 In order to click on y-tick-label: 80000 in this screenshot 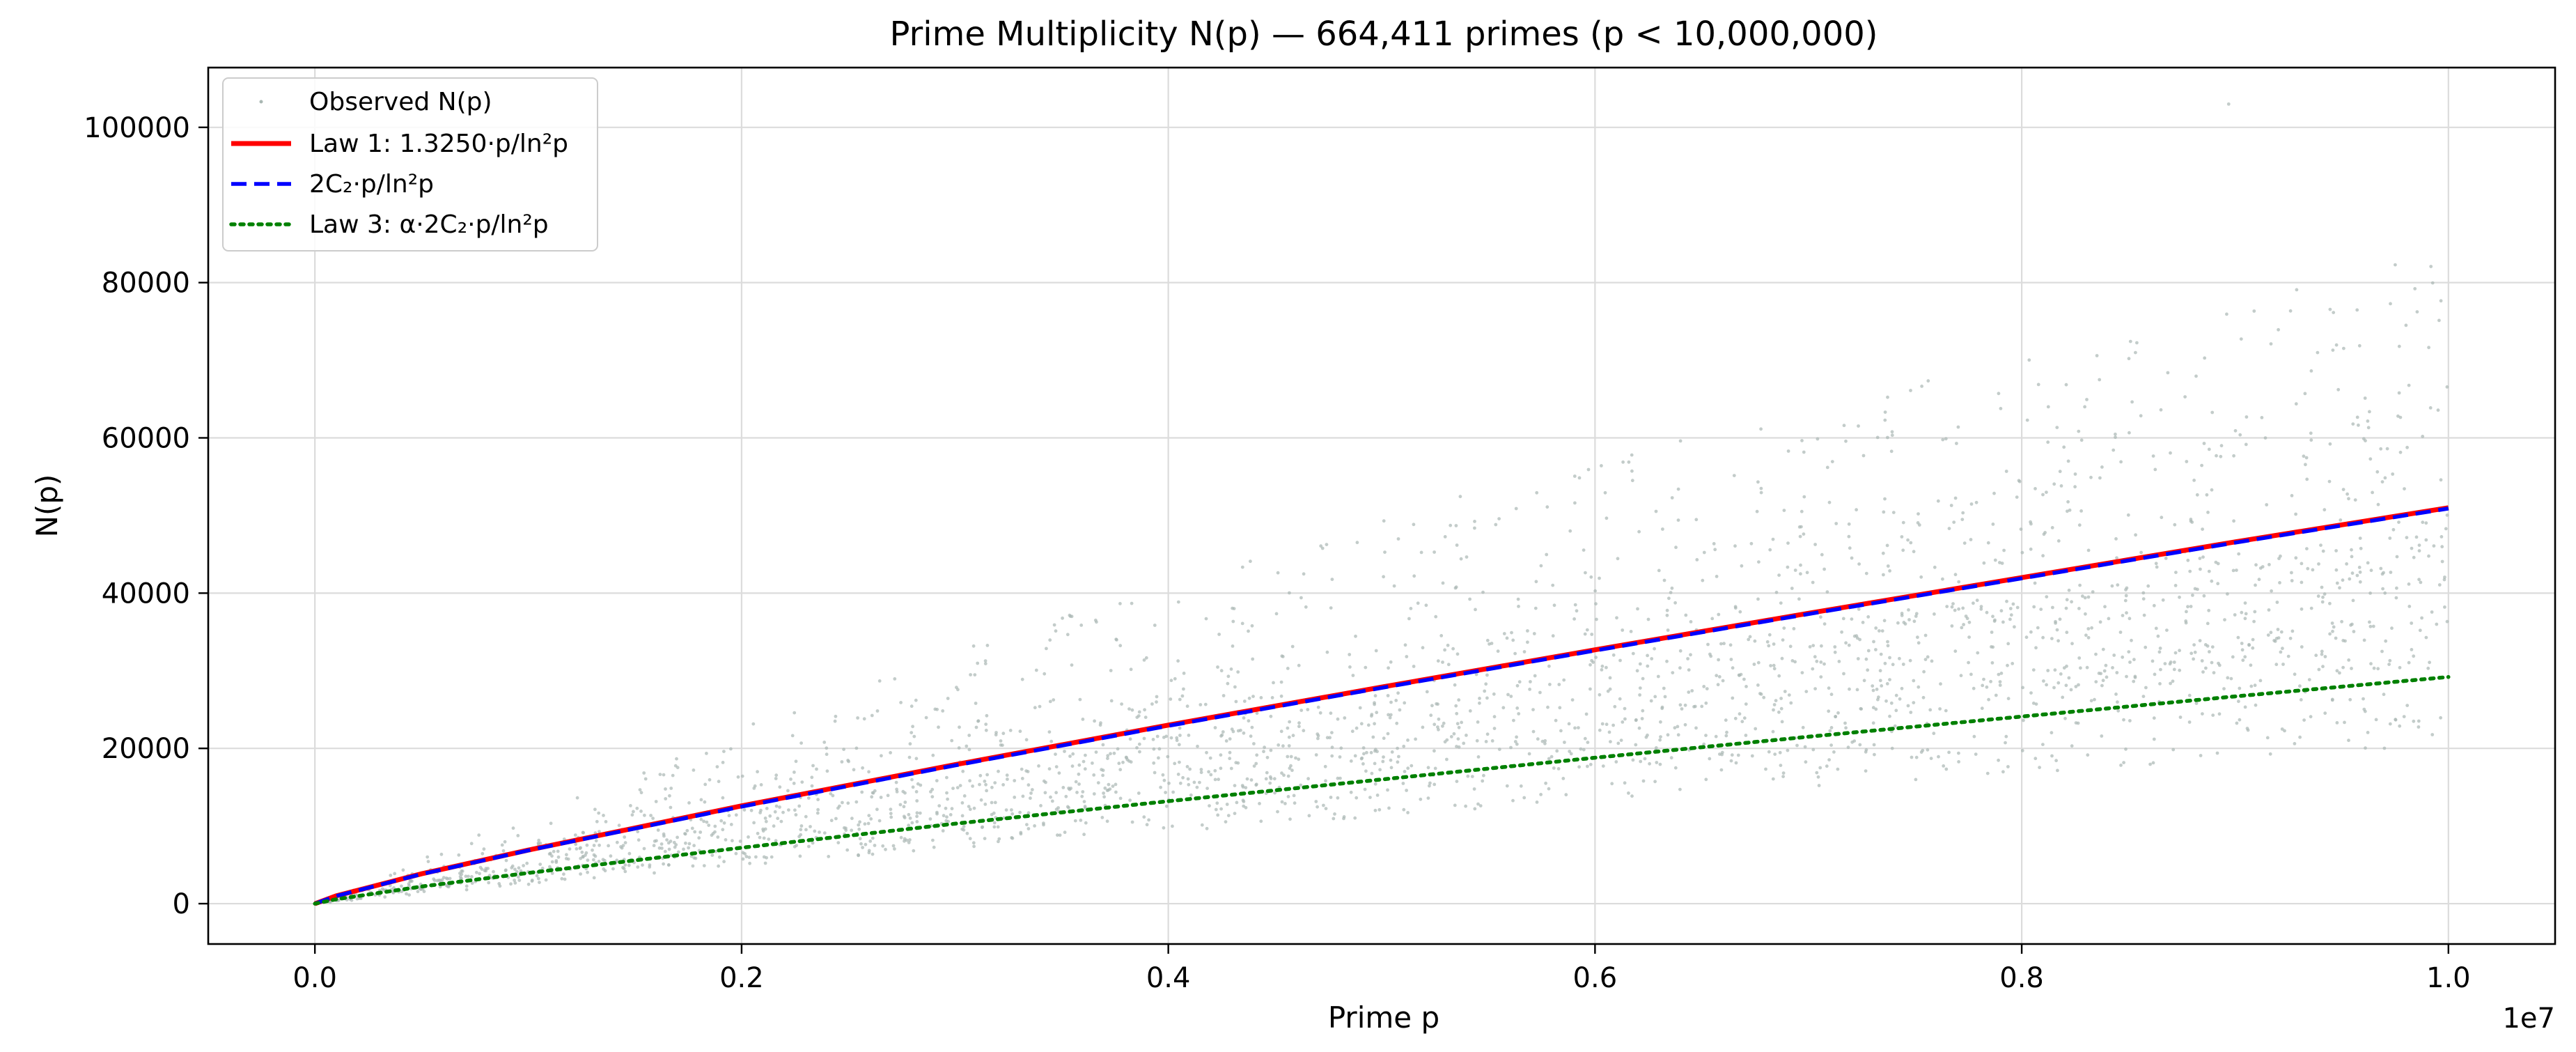, I will do `click(146, 284)`.